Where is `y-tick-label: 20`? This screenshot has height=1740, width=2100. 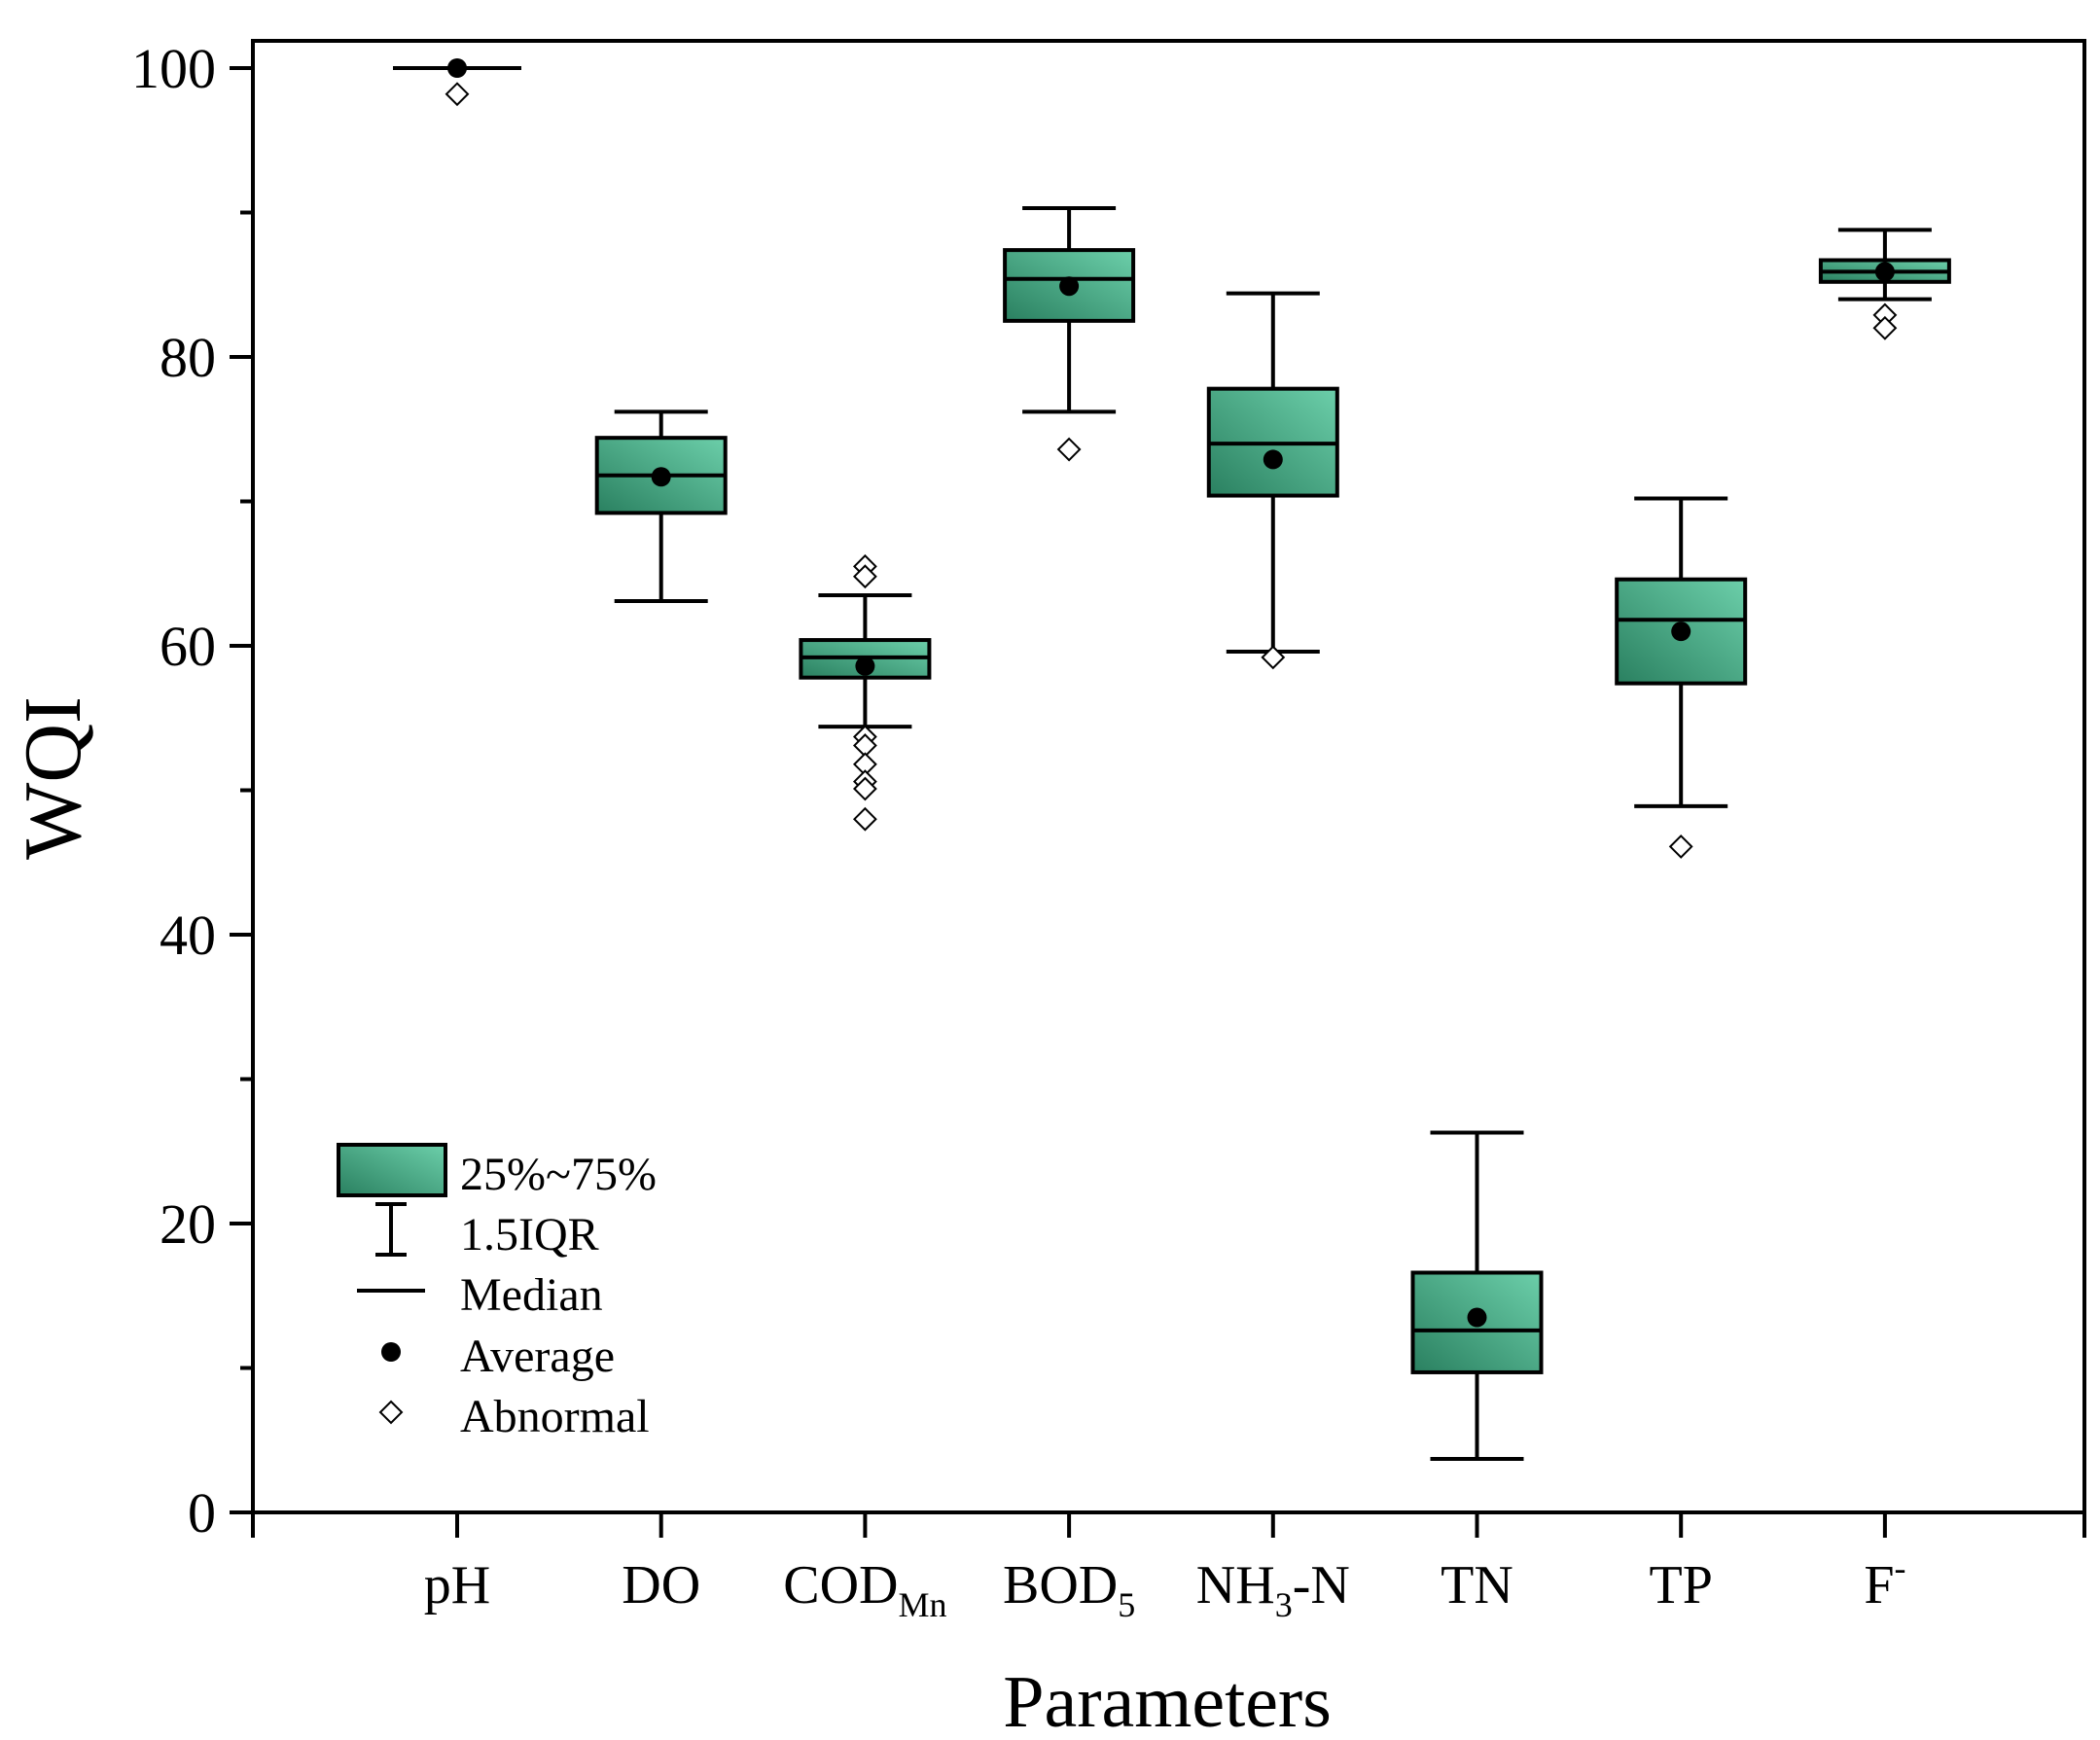
y-tick-label: 20 is located at coordinates (188, 1224).